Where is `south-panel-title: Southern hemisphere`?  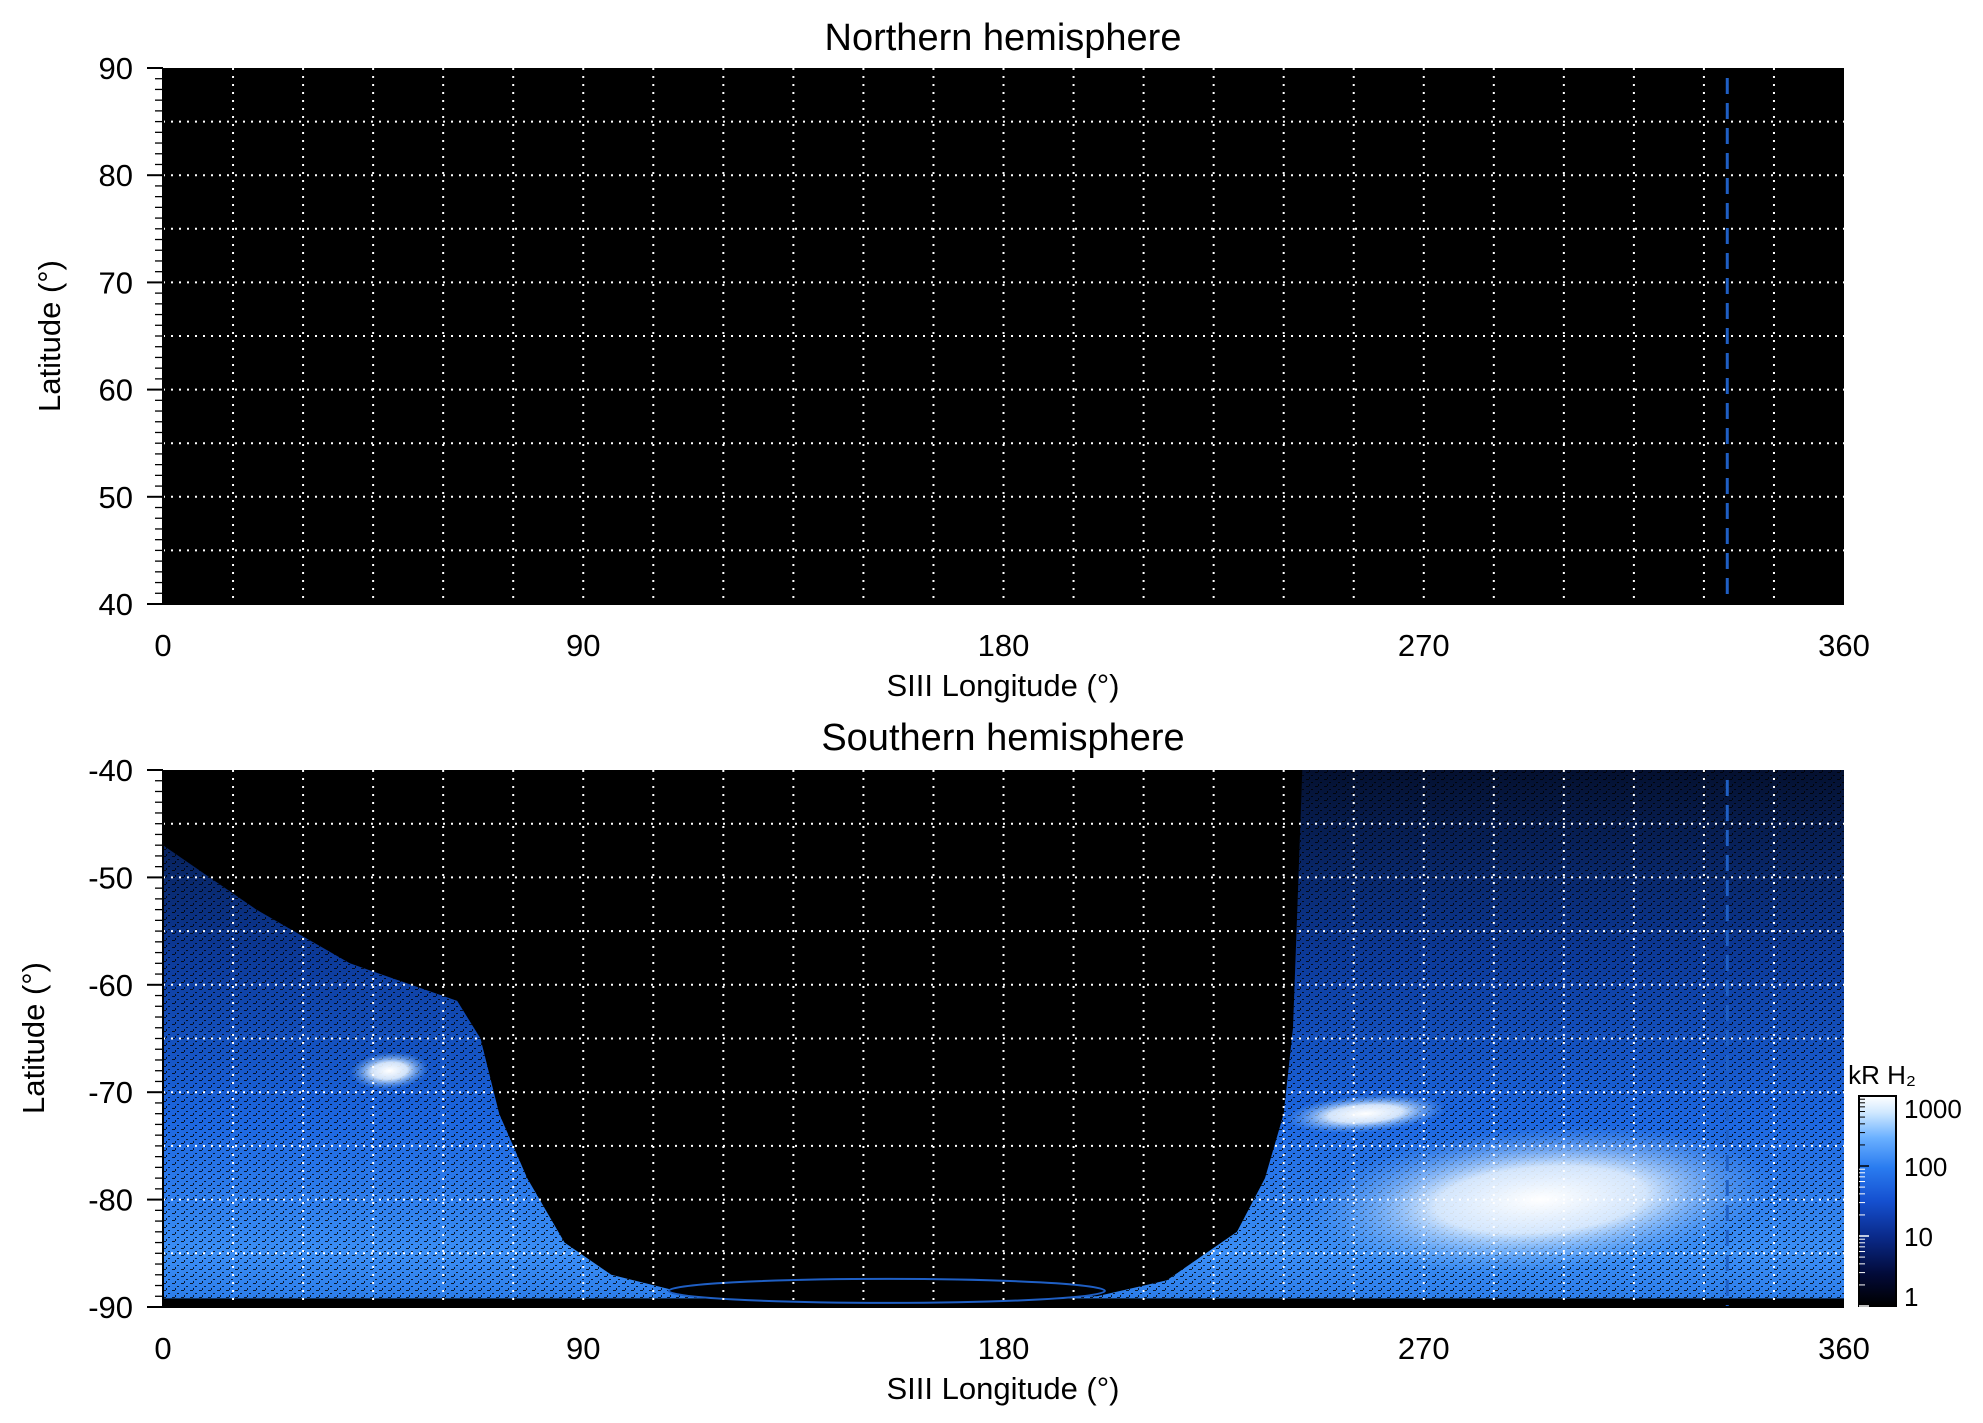 south-panel-title: Southern hemisphere is located at coordinates (1002, 738).